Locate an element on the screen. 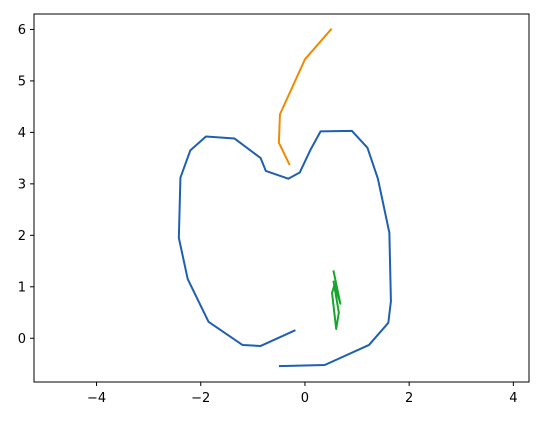 The width and height of the screenshot is (551, 424). y-tick-label: 0 is located at coordinates (22, 339).